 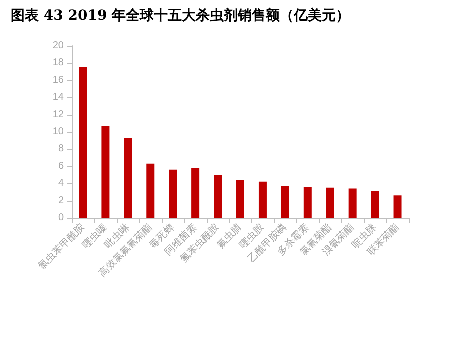 I want to click on y-tick-label: 0, so click(x=61, y=218).